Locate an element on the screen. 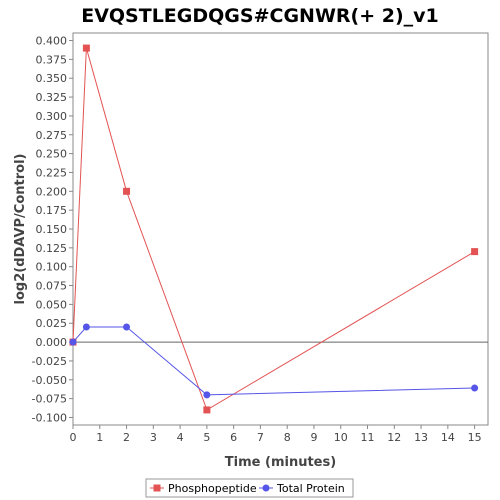 The image size is (500, 500). y-axis-title: log2(dDAVP/Control) is located at coordinates (20, 229).